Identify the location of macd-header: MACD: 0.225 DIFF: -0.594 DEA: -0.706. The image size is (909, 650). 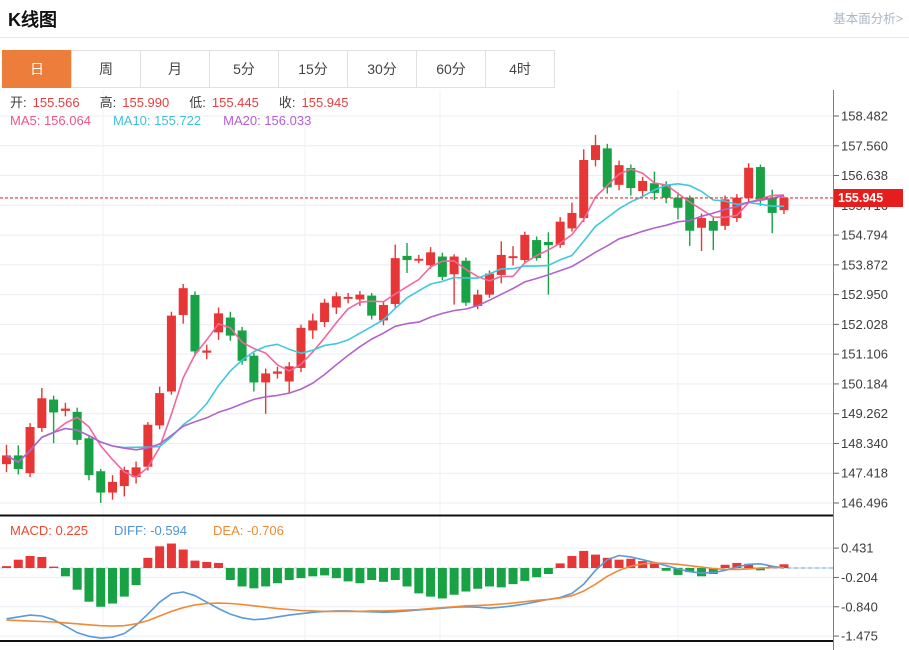
(147, 531).